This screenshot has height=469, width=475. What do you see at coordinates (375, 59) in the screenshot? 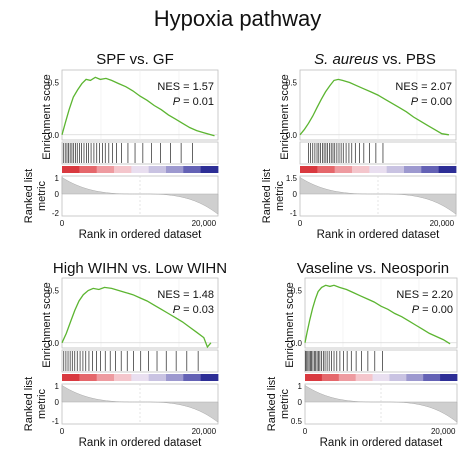
I see `panel-title: S. aureus vs. PBS` at bounding box center [375, 59].